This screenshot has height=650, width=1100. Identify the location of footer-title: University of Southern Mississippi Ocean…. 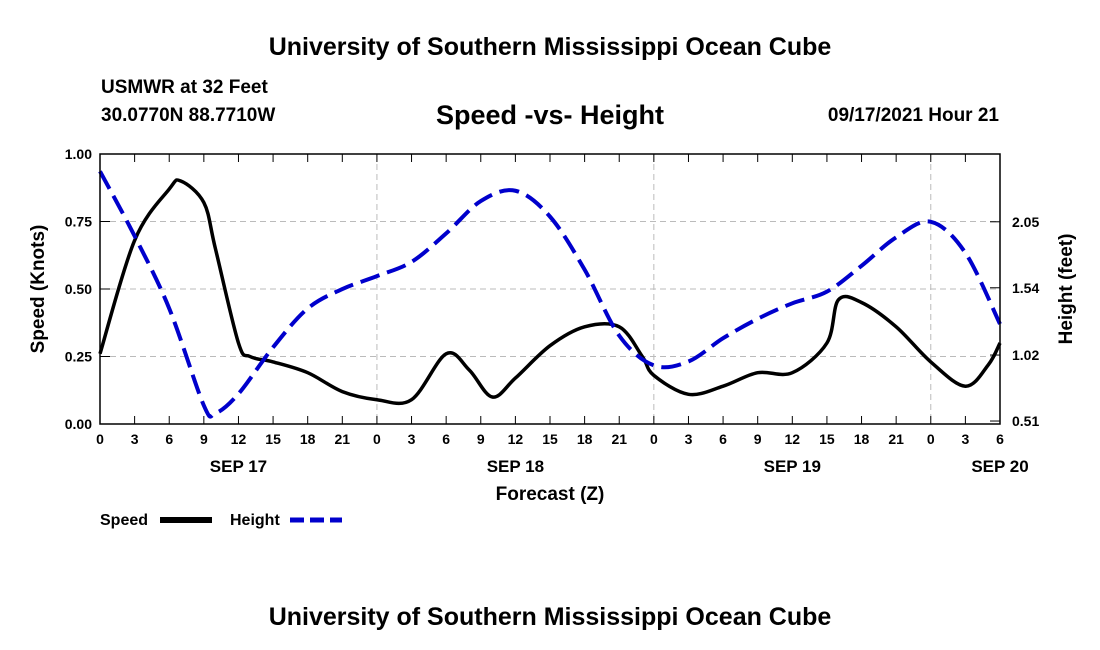
(550, 617).